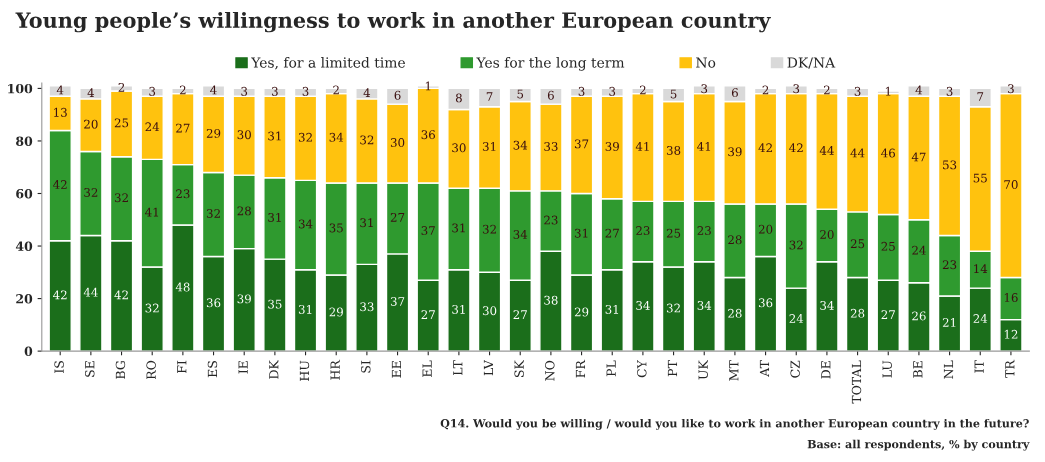 The image size is (1045, 462). Describe the element at coordinates (336, 228) in the screenshot. I see `data-label: 35` at that location.